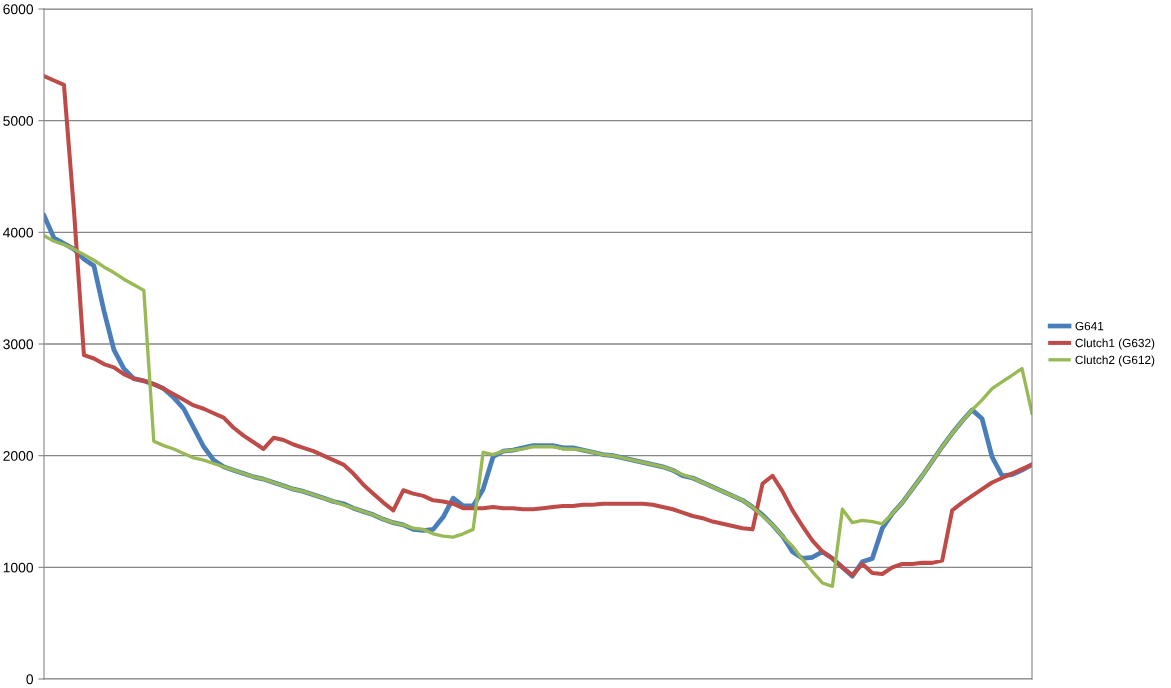 This screenshot has height=688, width=1171. I want to click on y-tick-label: 6000, so click(18, 9).